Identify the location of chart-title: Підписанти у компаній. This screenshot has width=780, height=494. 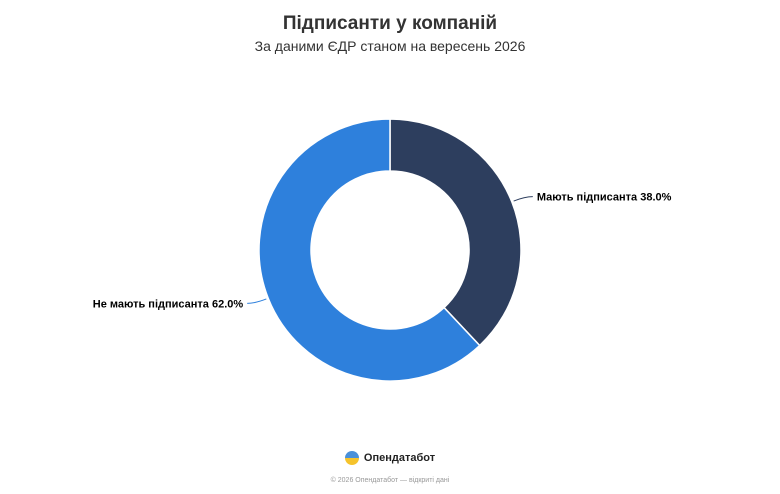
(390, 23).